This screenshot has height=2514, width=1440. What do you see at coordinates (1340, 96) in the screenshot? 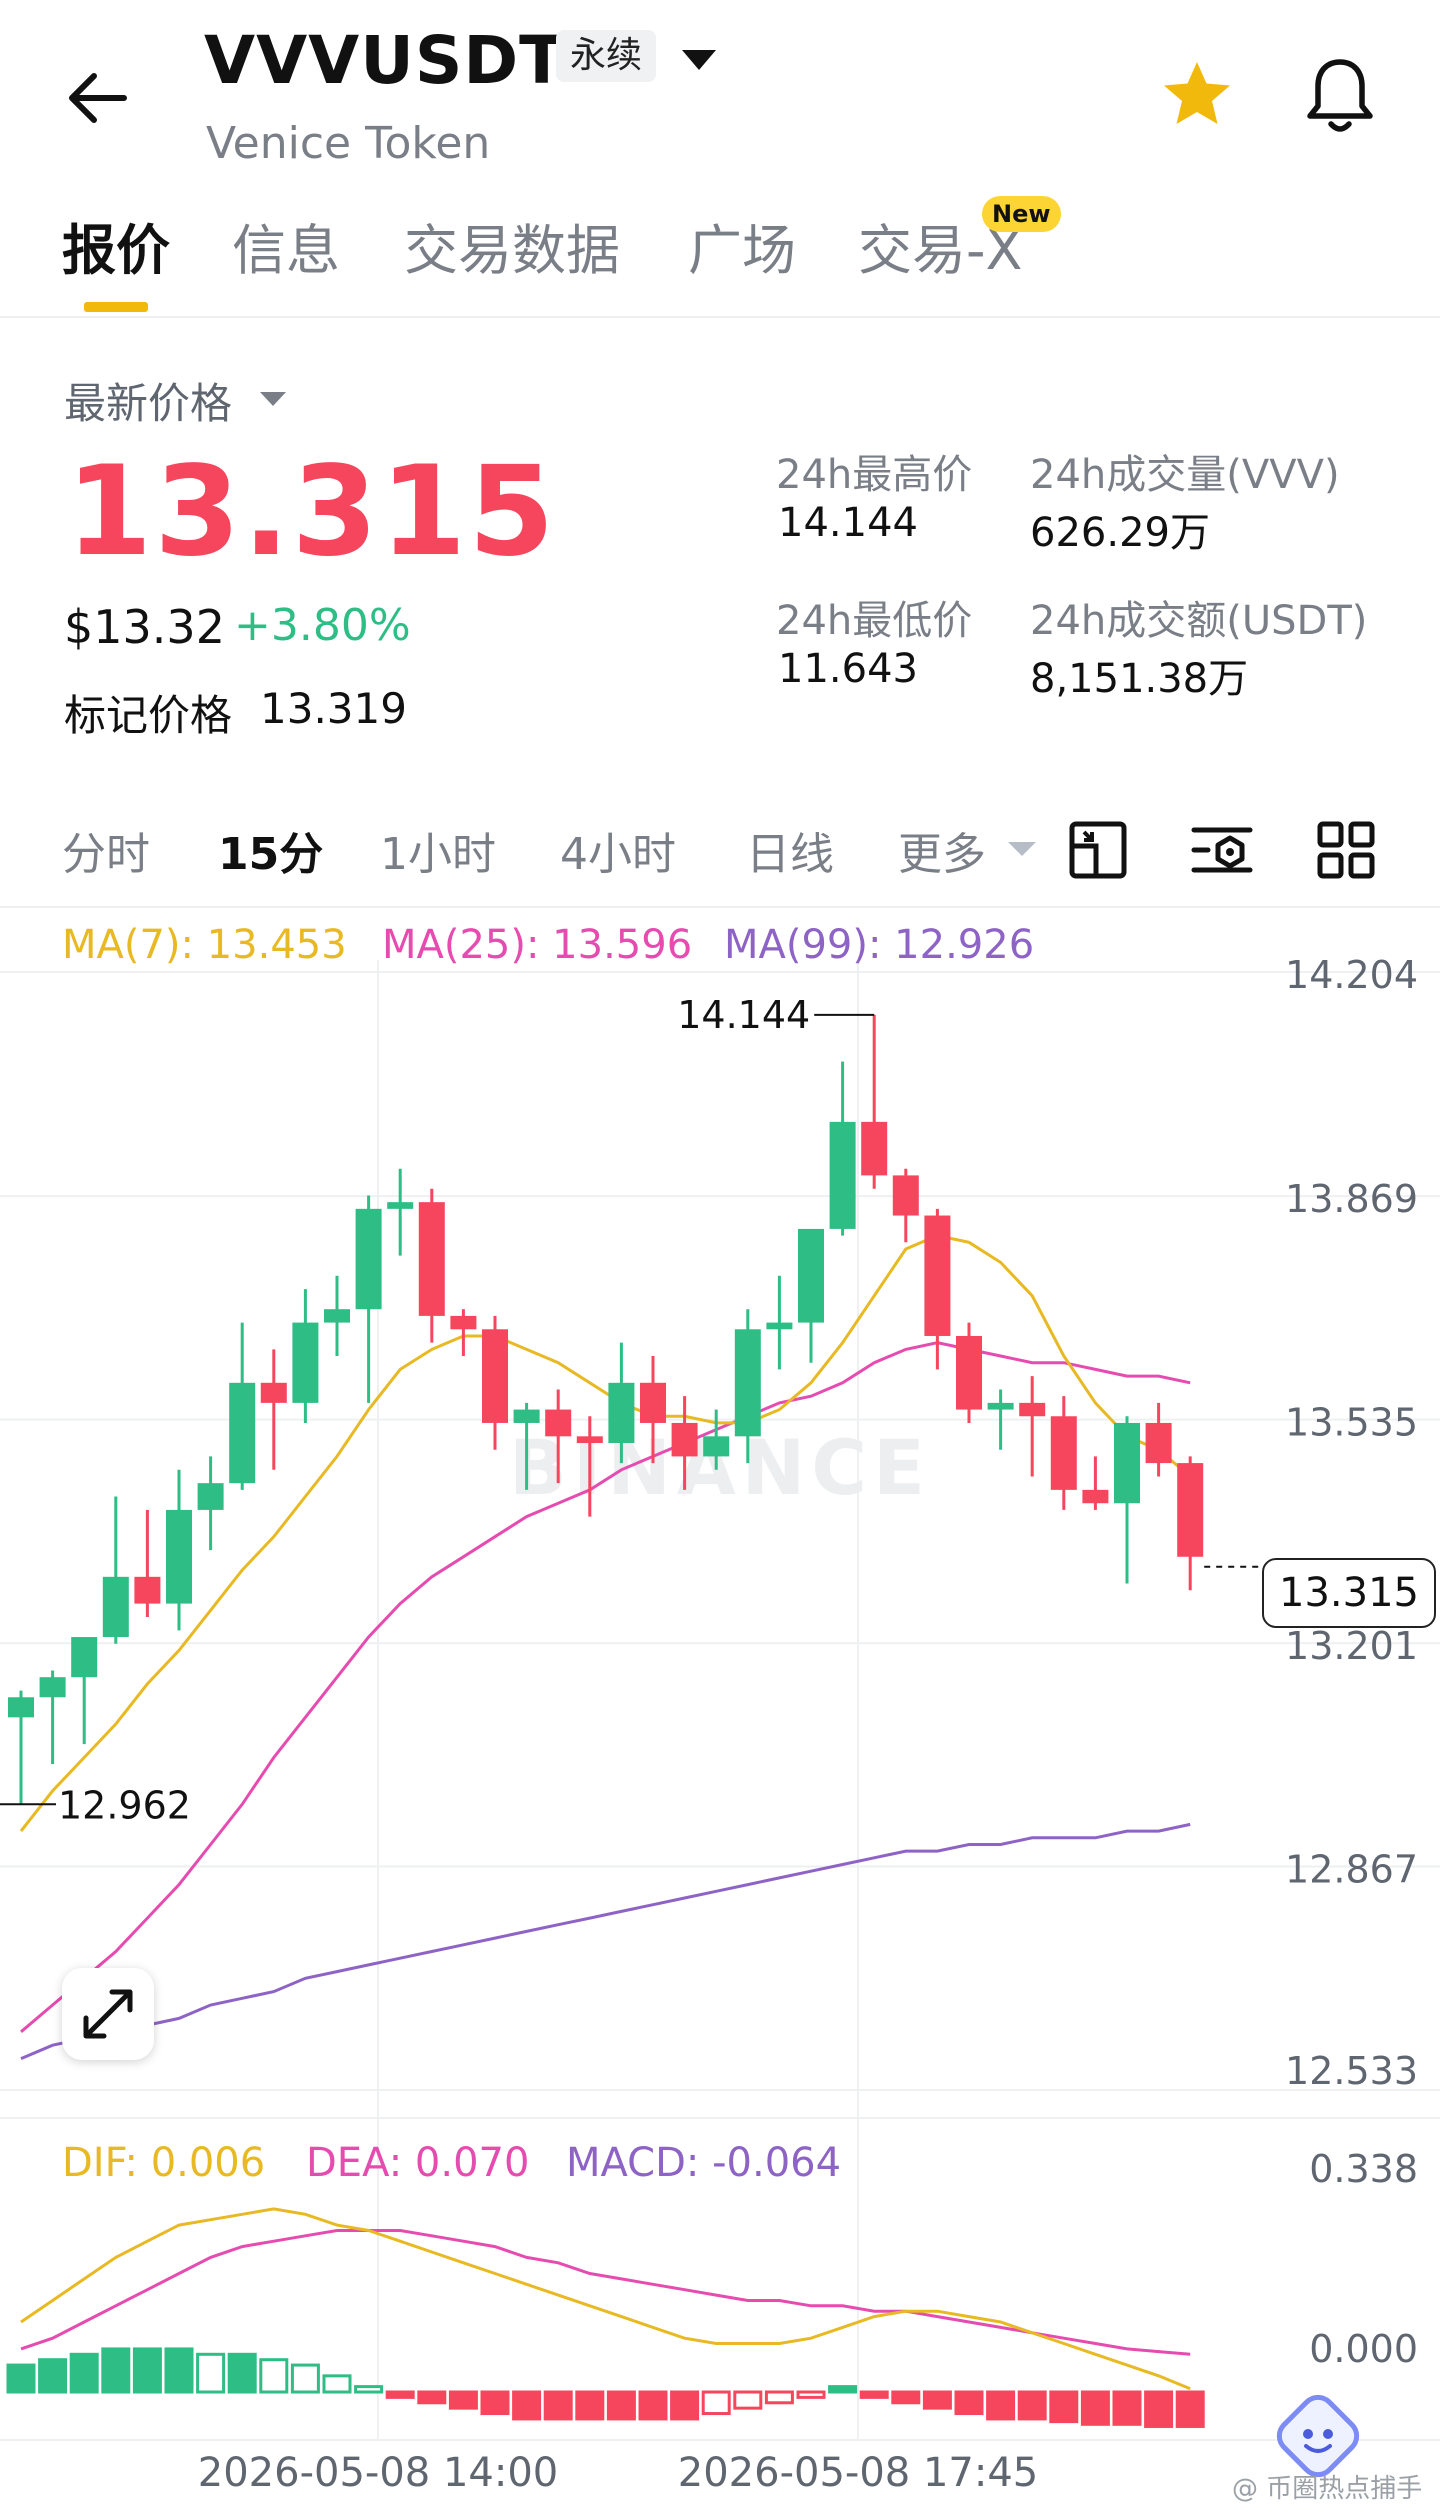
I see `bell-icon` at bounding box center [1340, 96].